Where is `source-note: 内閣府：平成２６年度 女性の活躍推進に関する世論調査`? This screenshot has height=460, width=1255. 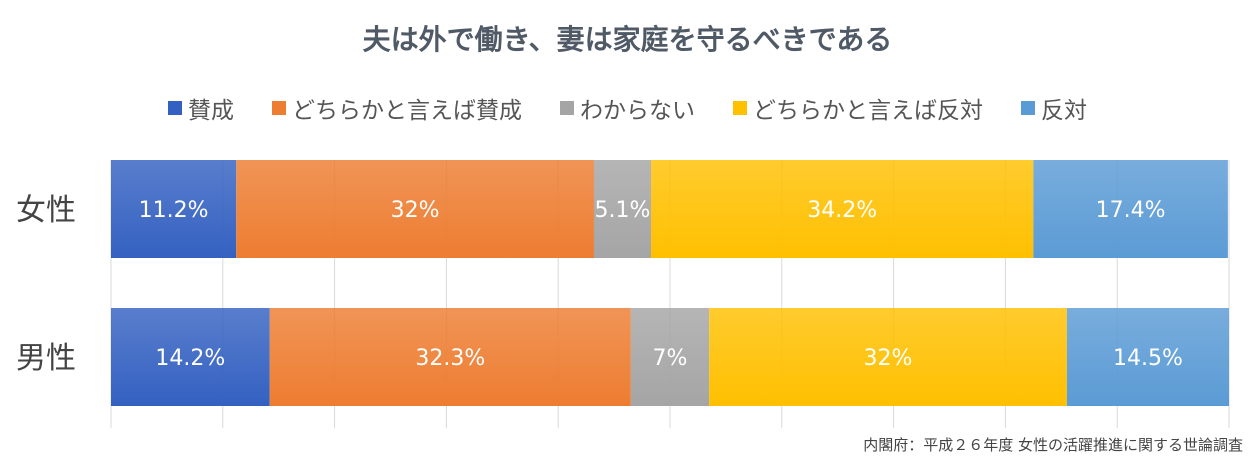 source-note: 内閣府：平成２６年度 女性の活躍推進に関する世論調査 is located at coordinates (1053, 445).